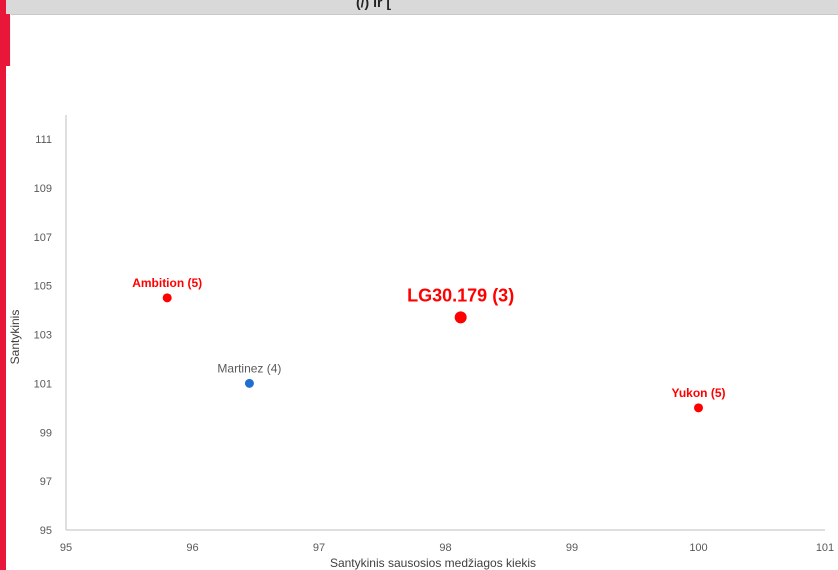 Image resolution: width=838 pixels, height=570 pixels. Describe the element at coordinates (373, 5) in the screenshot. I see `top-bar-title: (/) ir [` at that location.